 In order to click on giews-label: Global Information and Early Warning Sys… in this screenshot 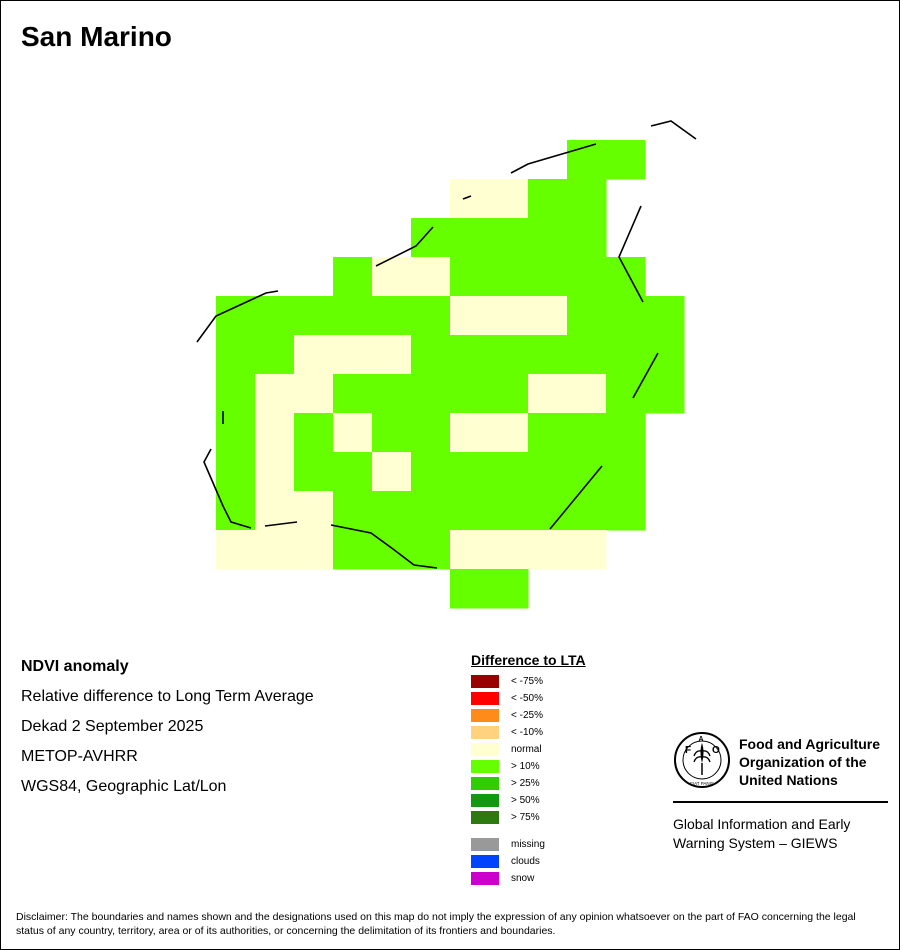, I will do `click(781, 834)`.